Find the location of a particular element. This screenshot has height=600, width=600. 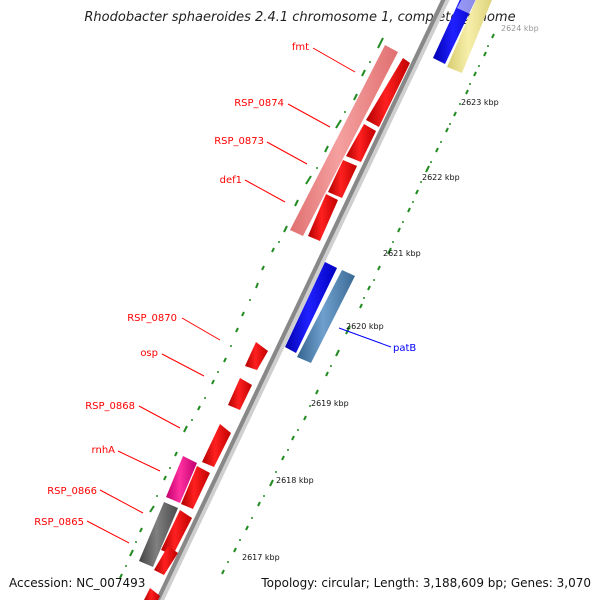

tick-label-2619: 2619 kbp is located at coordinates (330, 403).